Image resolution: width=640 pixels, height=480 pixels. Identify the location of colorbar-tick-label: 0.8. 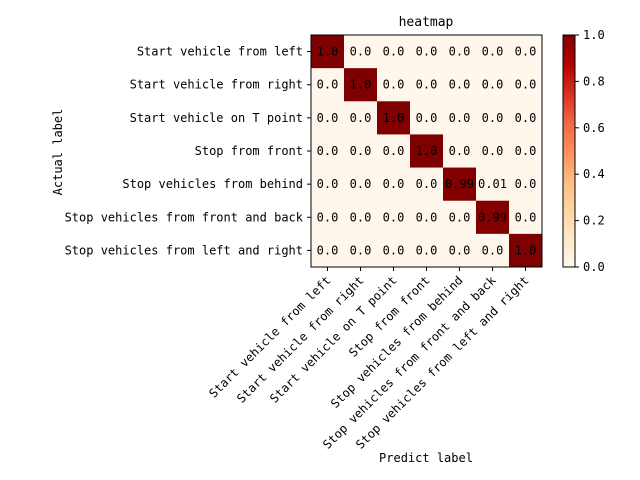
(594, 81).